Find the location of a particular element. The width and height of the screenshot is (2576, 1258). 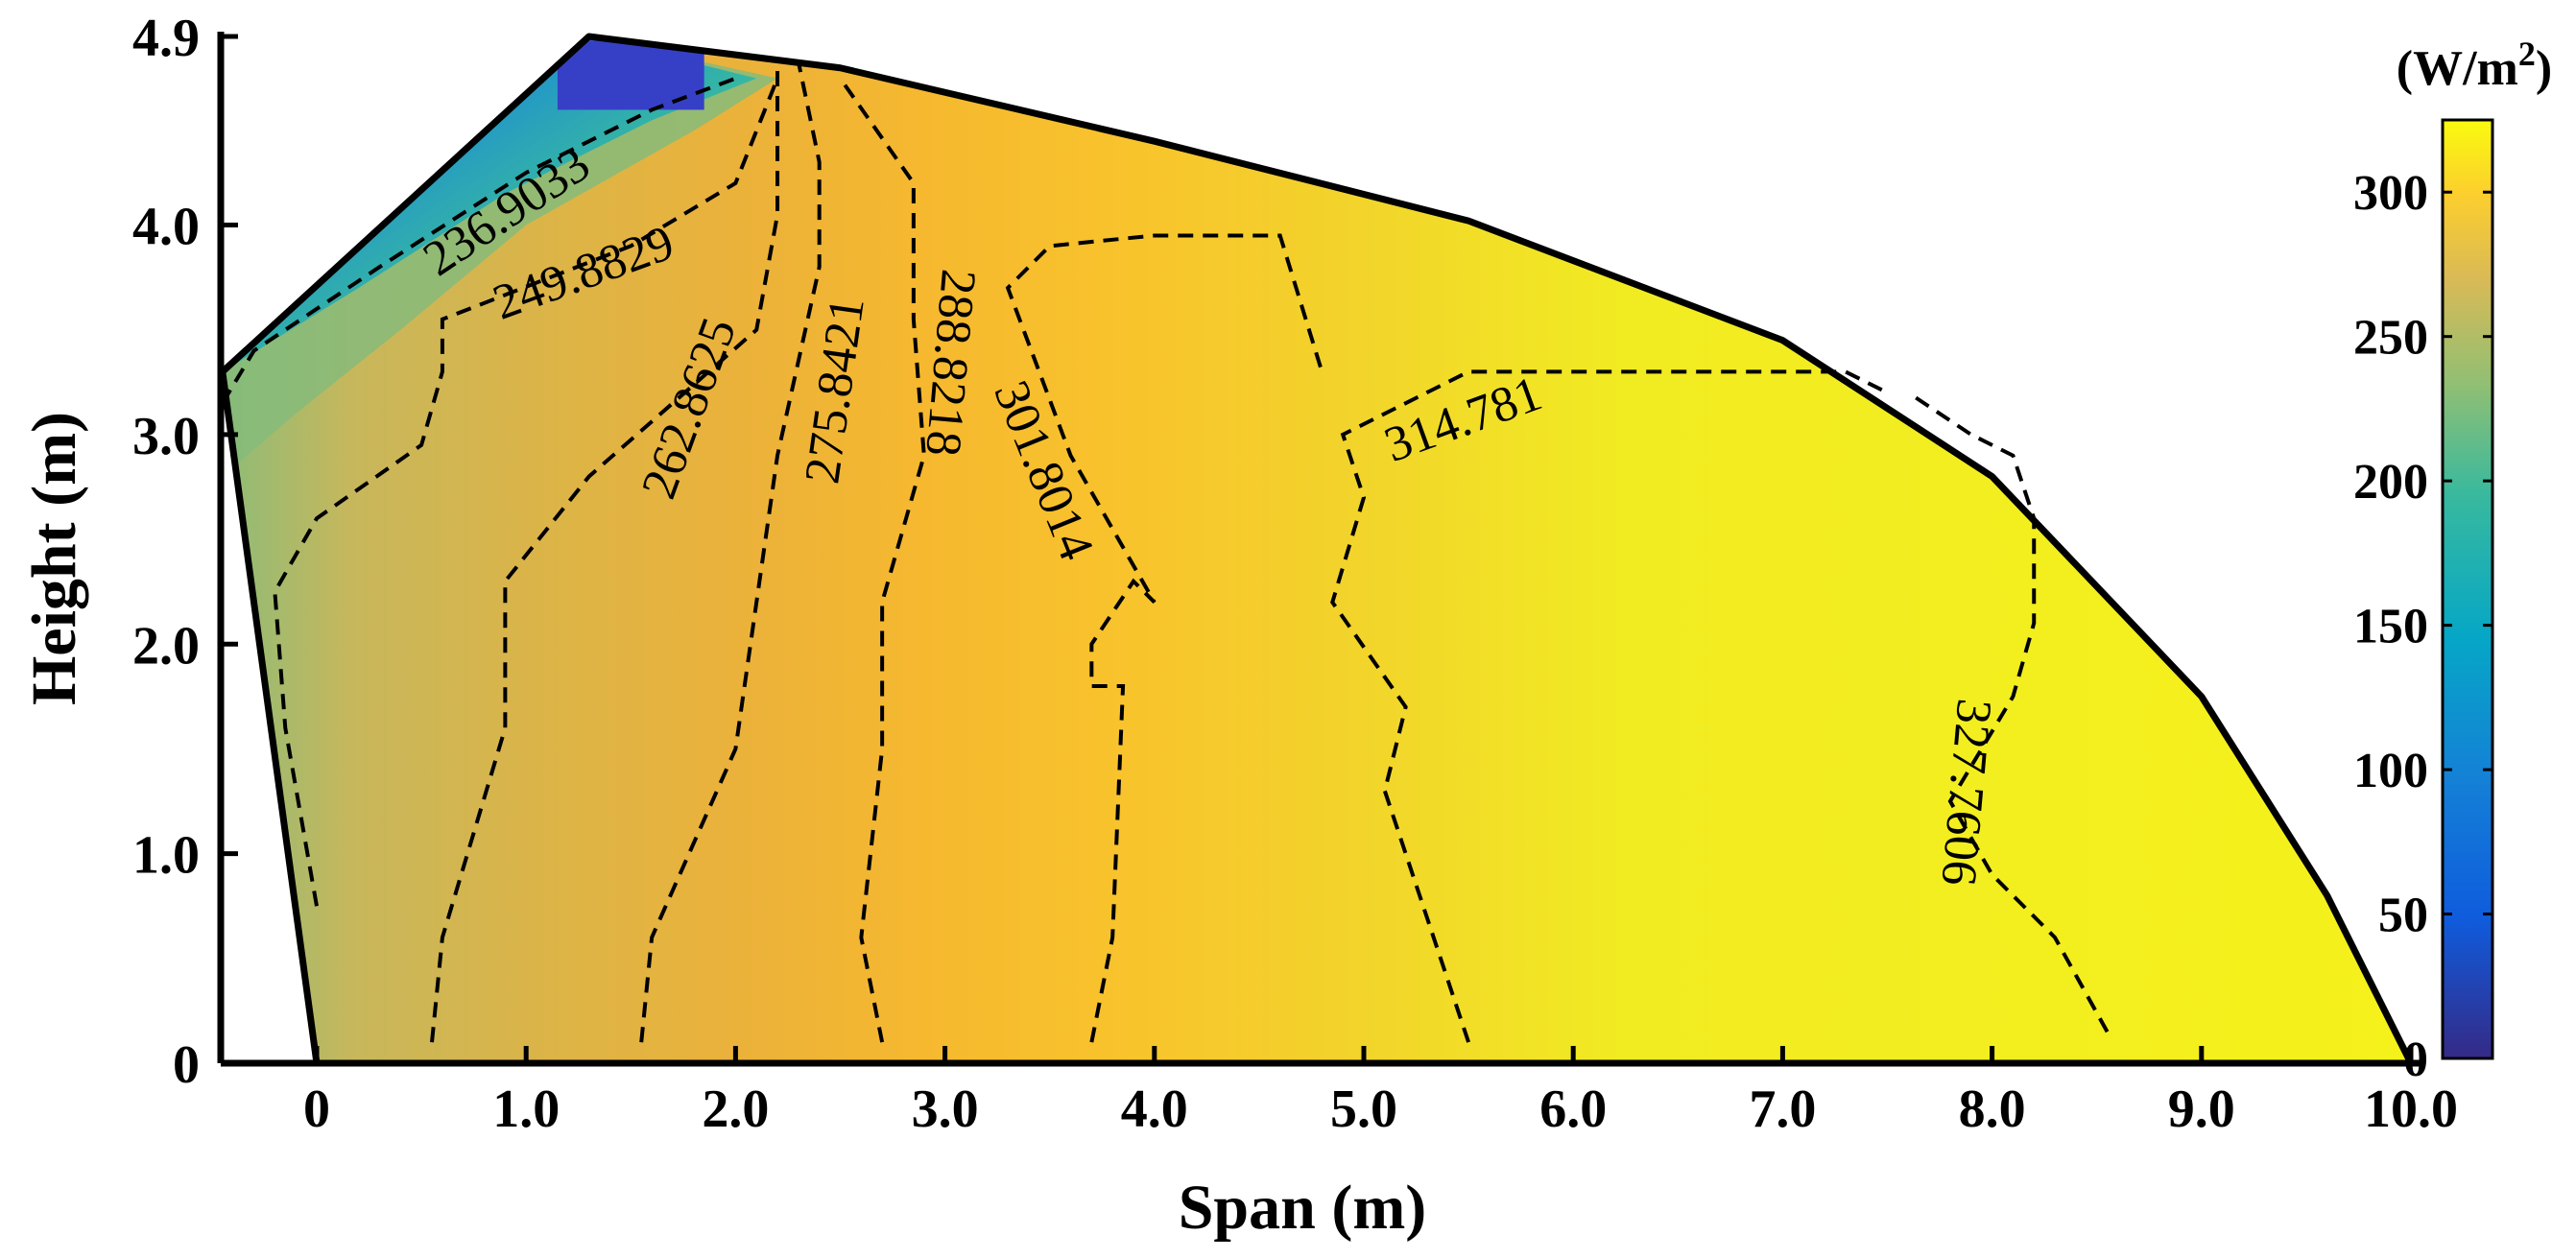

colorbar-unit-text: (W/m is located at coordinates (2457, 68).